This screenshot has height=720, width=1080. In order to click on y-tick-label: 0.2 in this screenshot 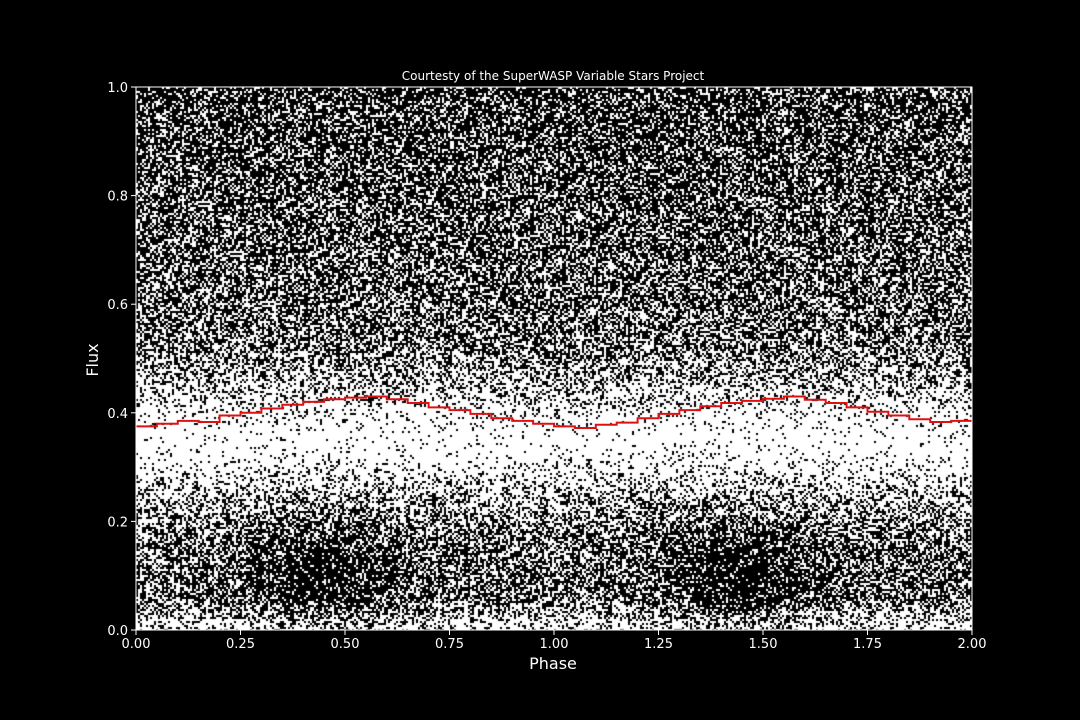, I will do `click(117, 522)`.